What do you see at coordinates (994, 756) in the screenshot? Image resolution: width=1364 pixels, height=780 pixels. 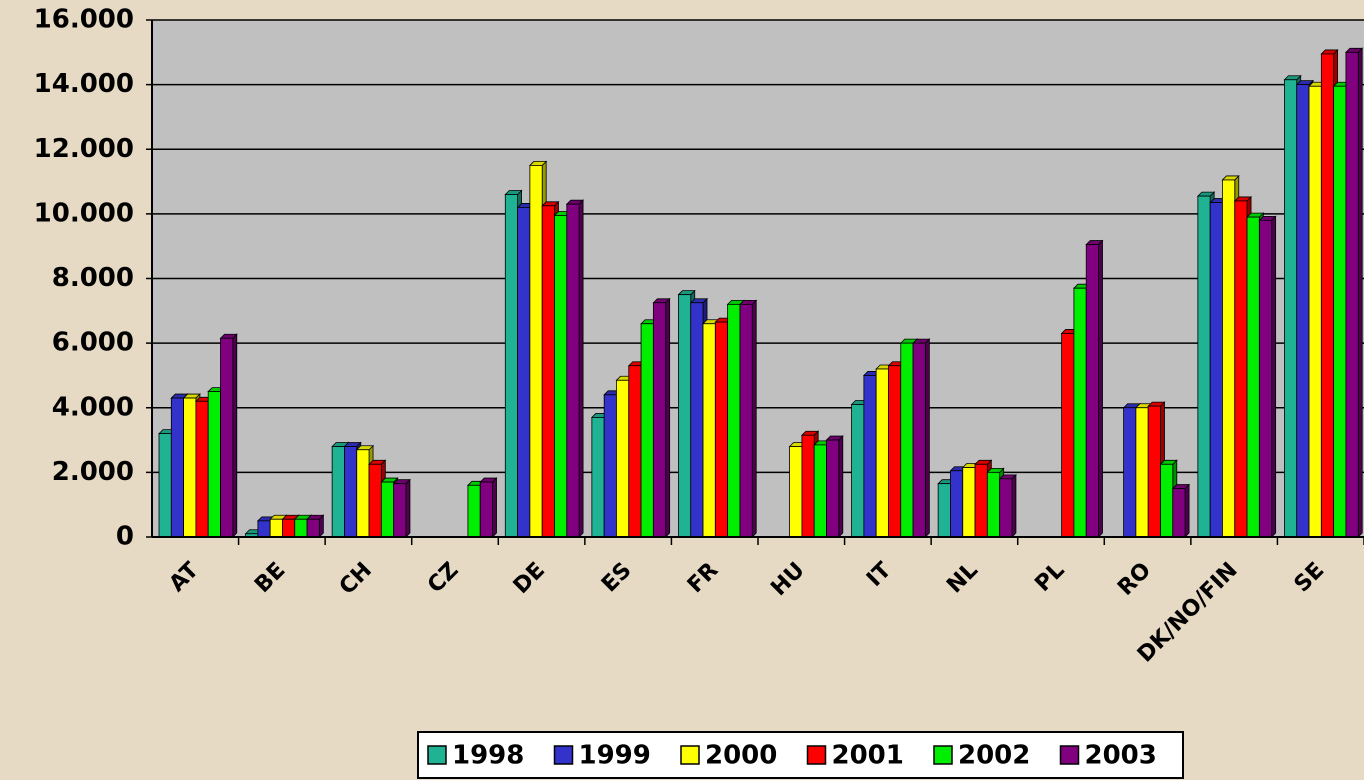 I see `legend-label: 2002` at bounding box center [994, 756].